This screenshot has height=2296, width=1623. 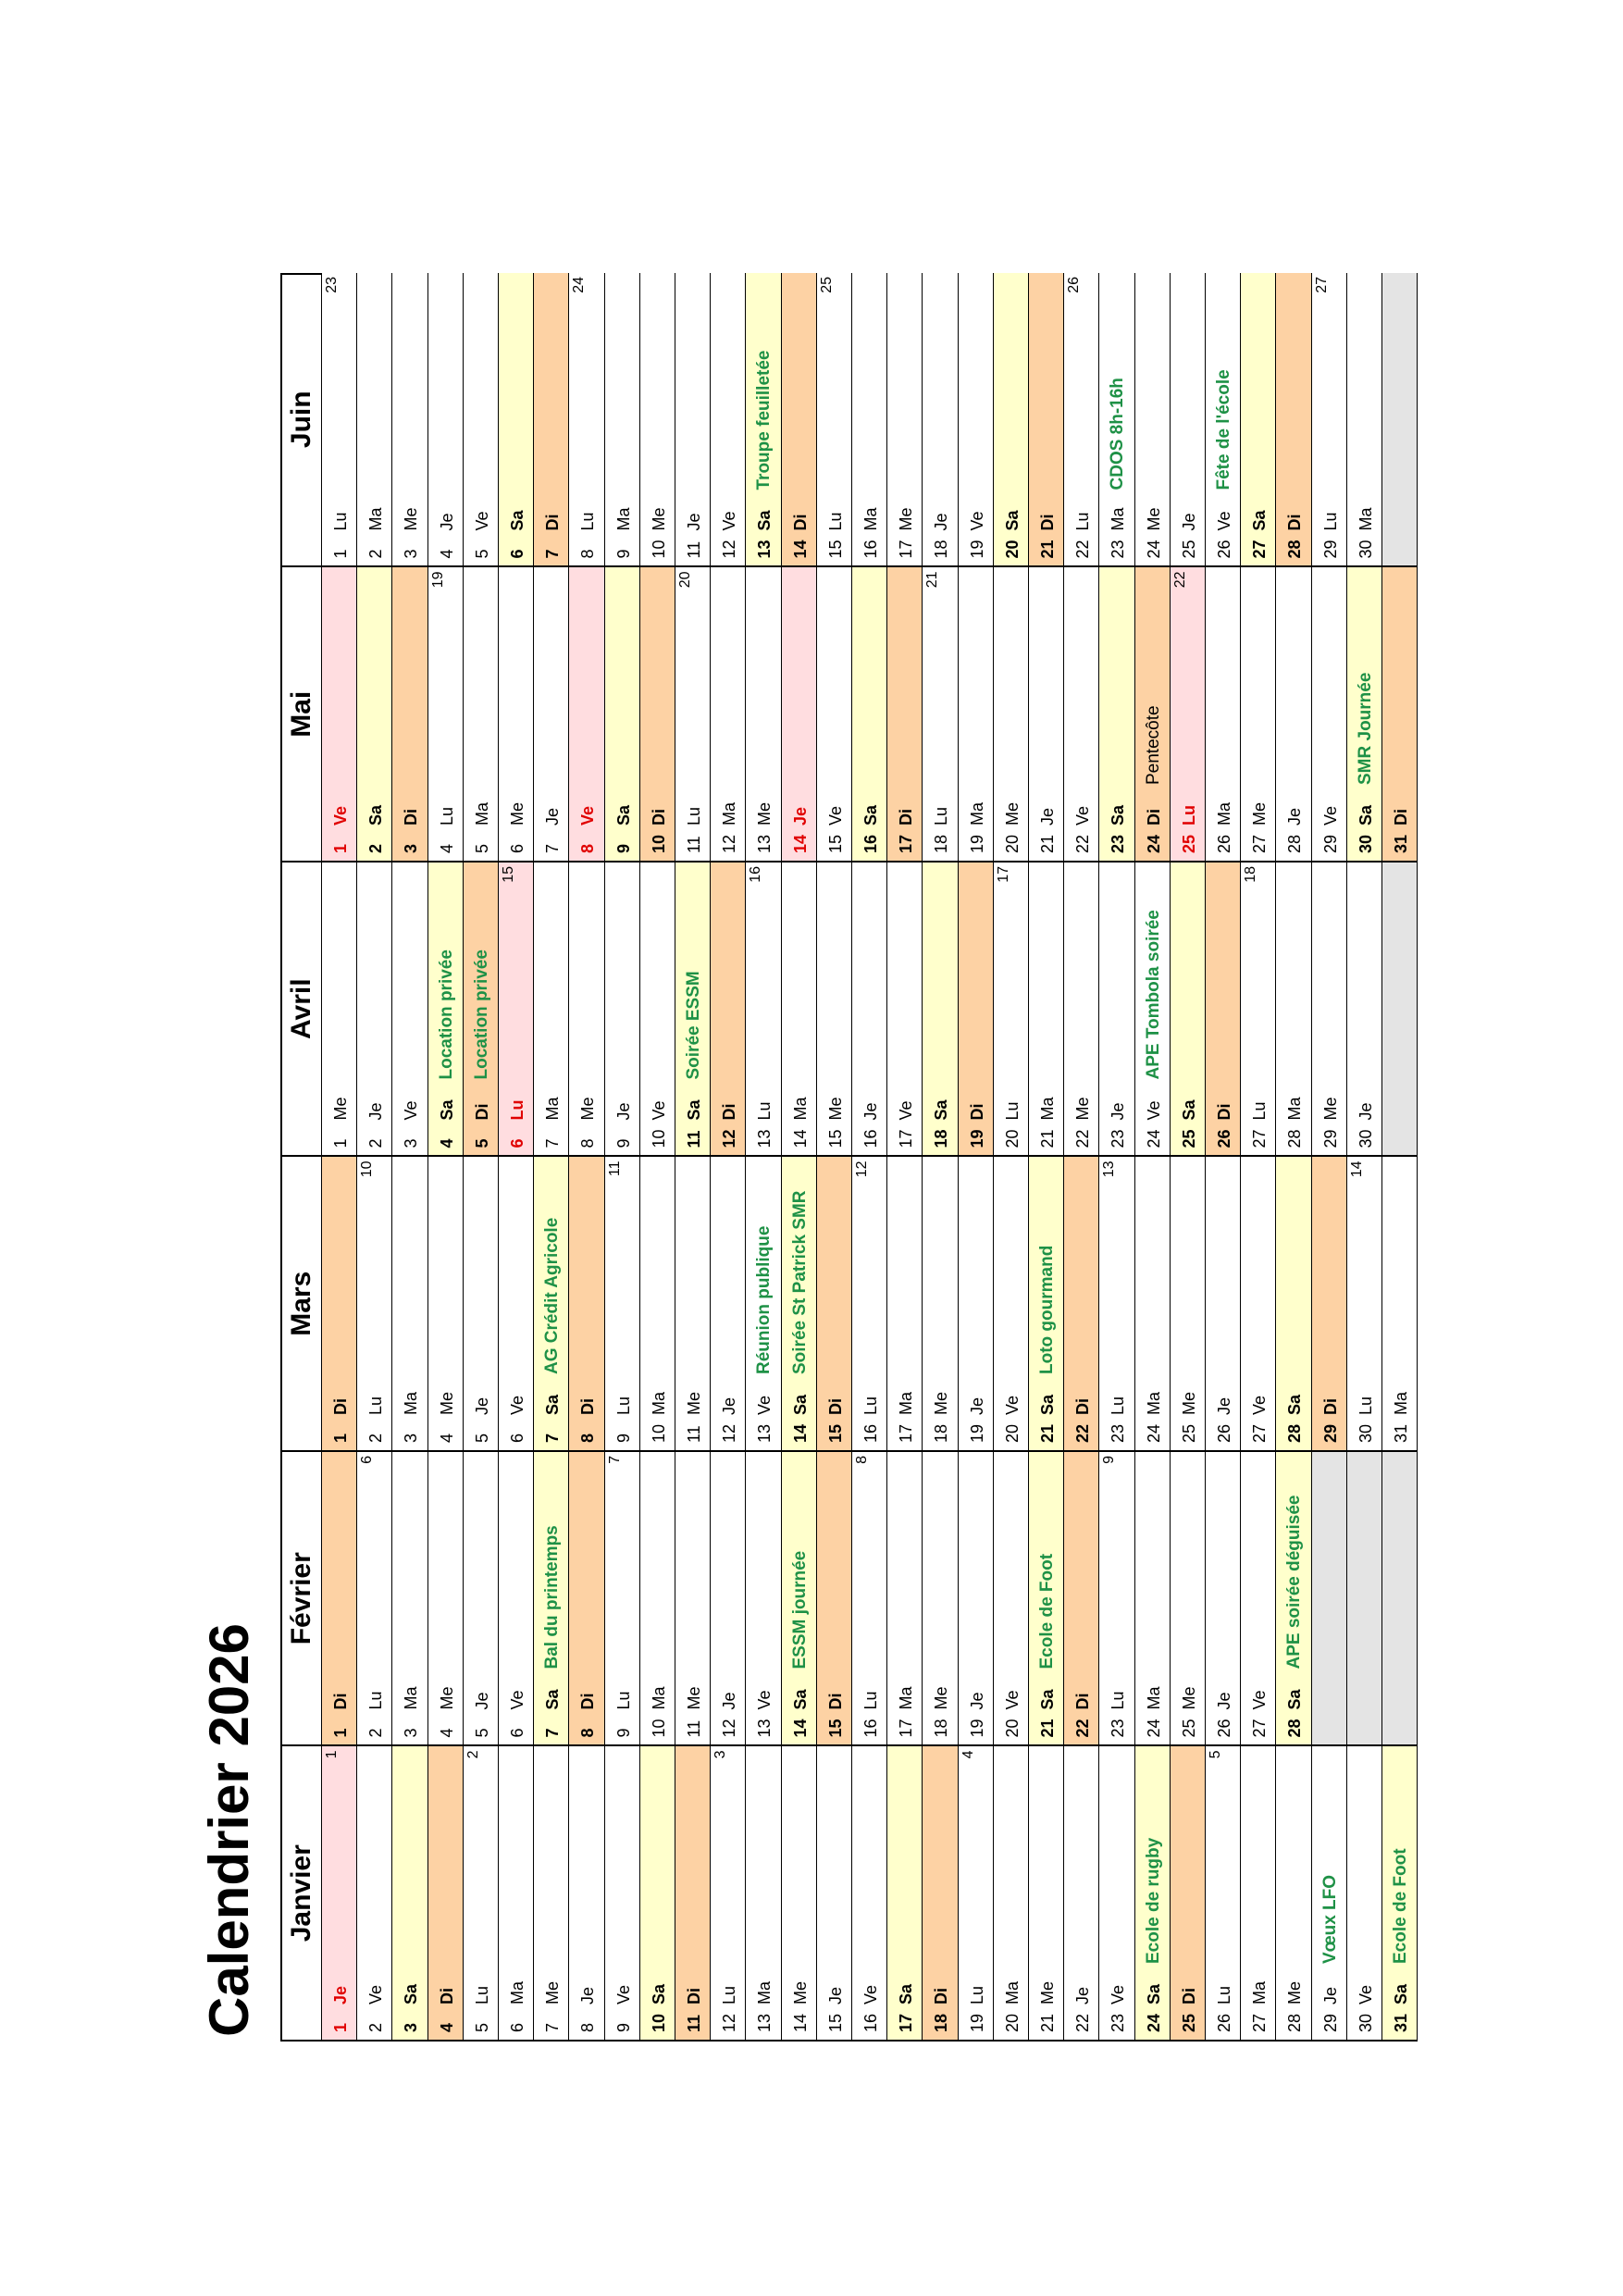 I want to click on day-cell: 19 Ve, so click(x=976, y=421).